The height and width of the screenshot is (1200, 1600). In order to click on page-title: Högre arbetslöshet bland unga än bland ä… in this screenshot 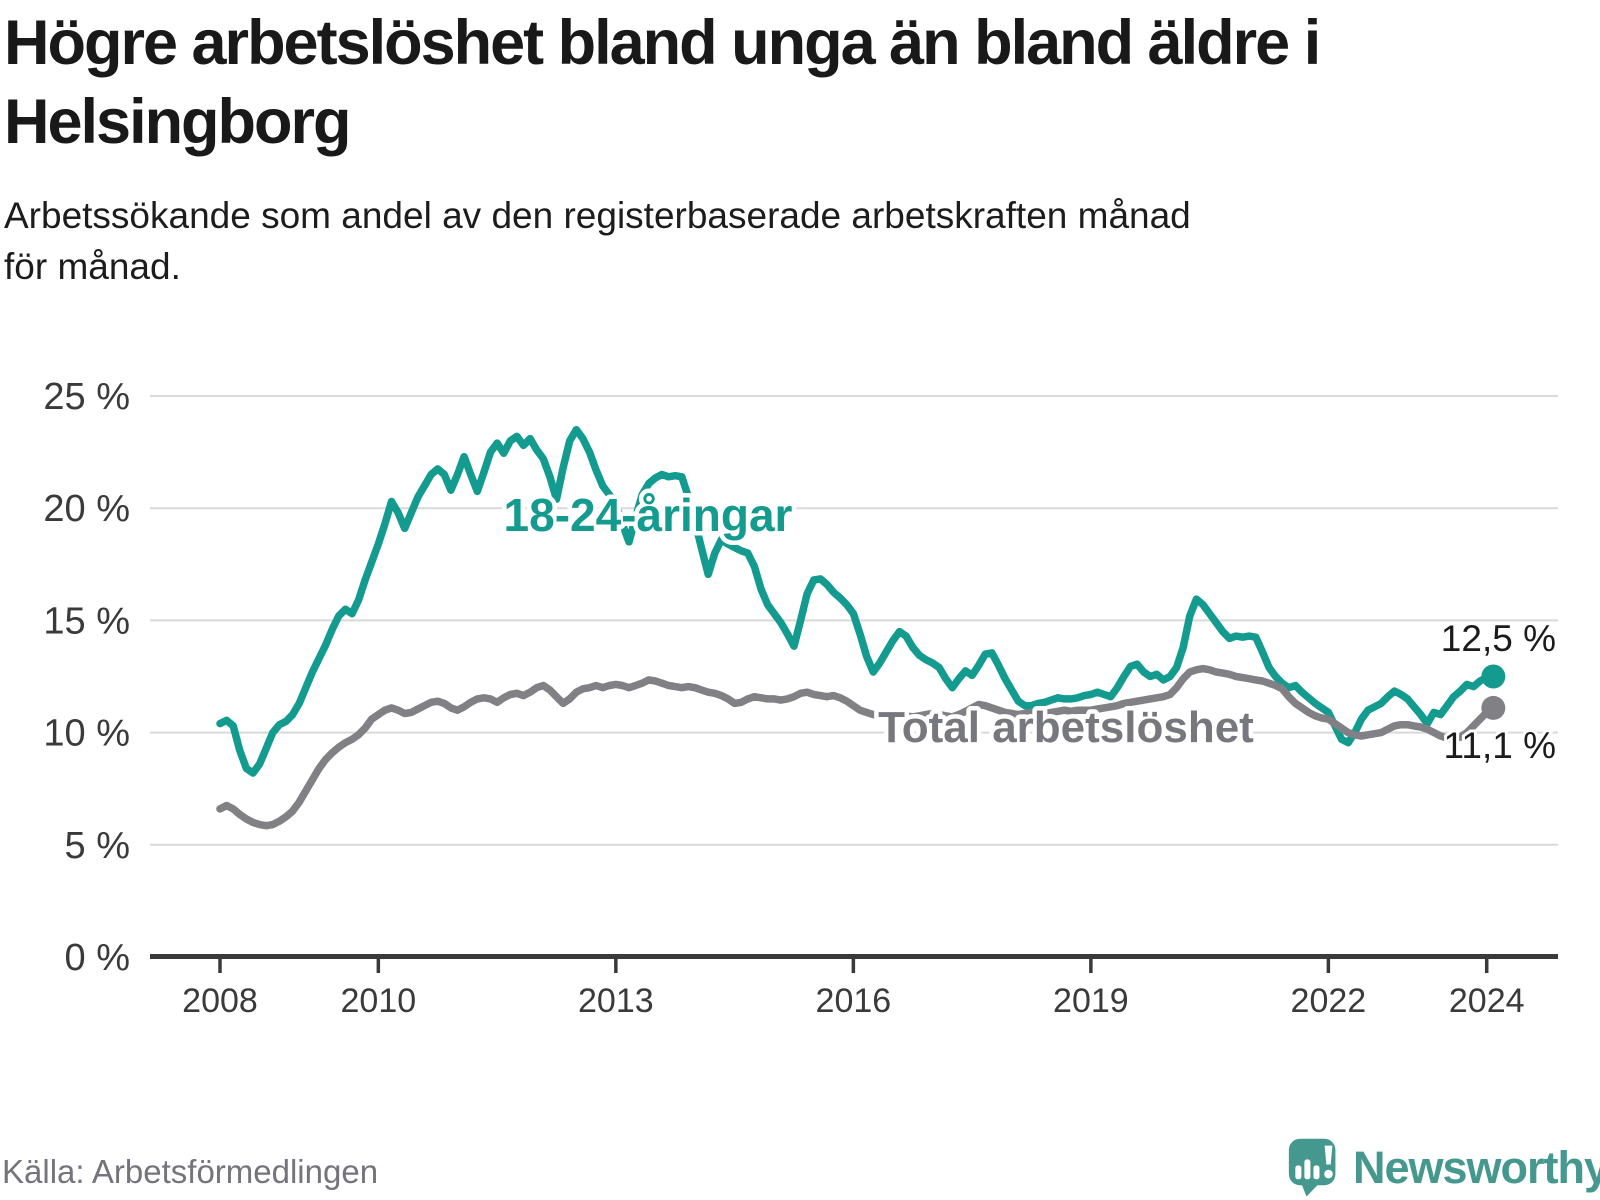, I will do `click(662, 82)`.